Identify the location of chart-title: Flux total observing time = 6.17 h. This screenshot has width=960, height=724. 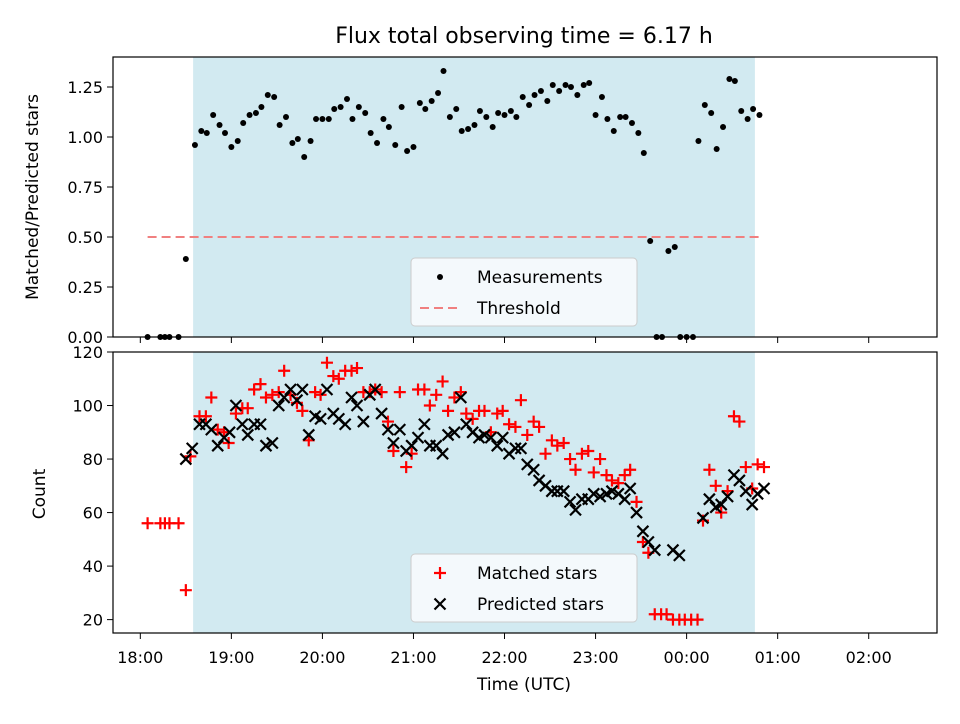
(524, 36).